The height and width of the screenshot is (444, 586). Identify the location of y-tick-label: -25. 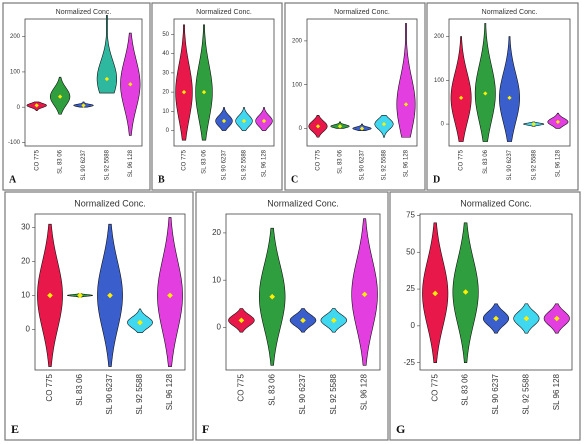
(409, 362).